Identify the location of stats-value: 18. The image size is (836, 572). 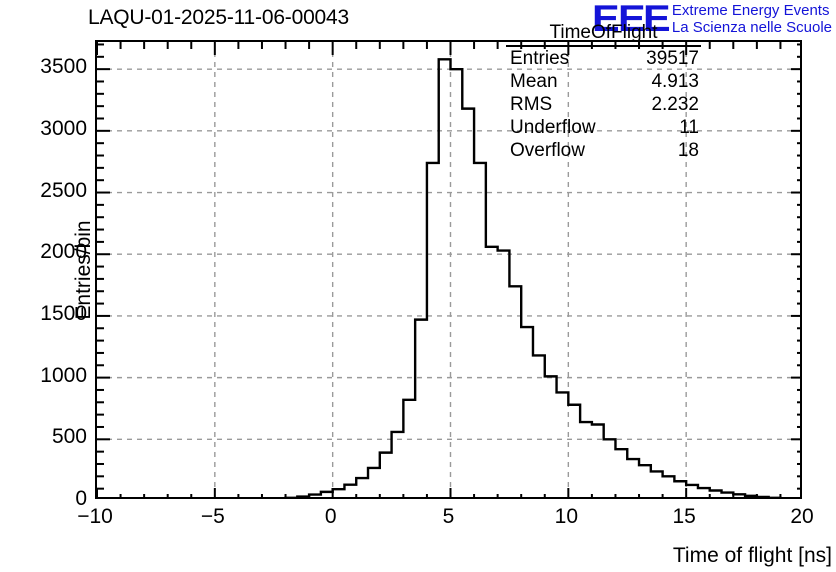
(688, 150).